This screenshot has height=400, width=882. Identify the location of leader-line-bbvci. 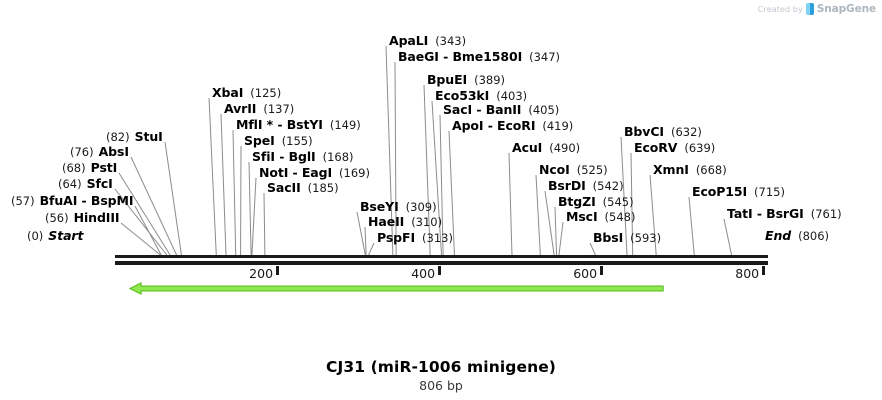
(624, 196).